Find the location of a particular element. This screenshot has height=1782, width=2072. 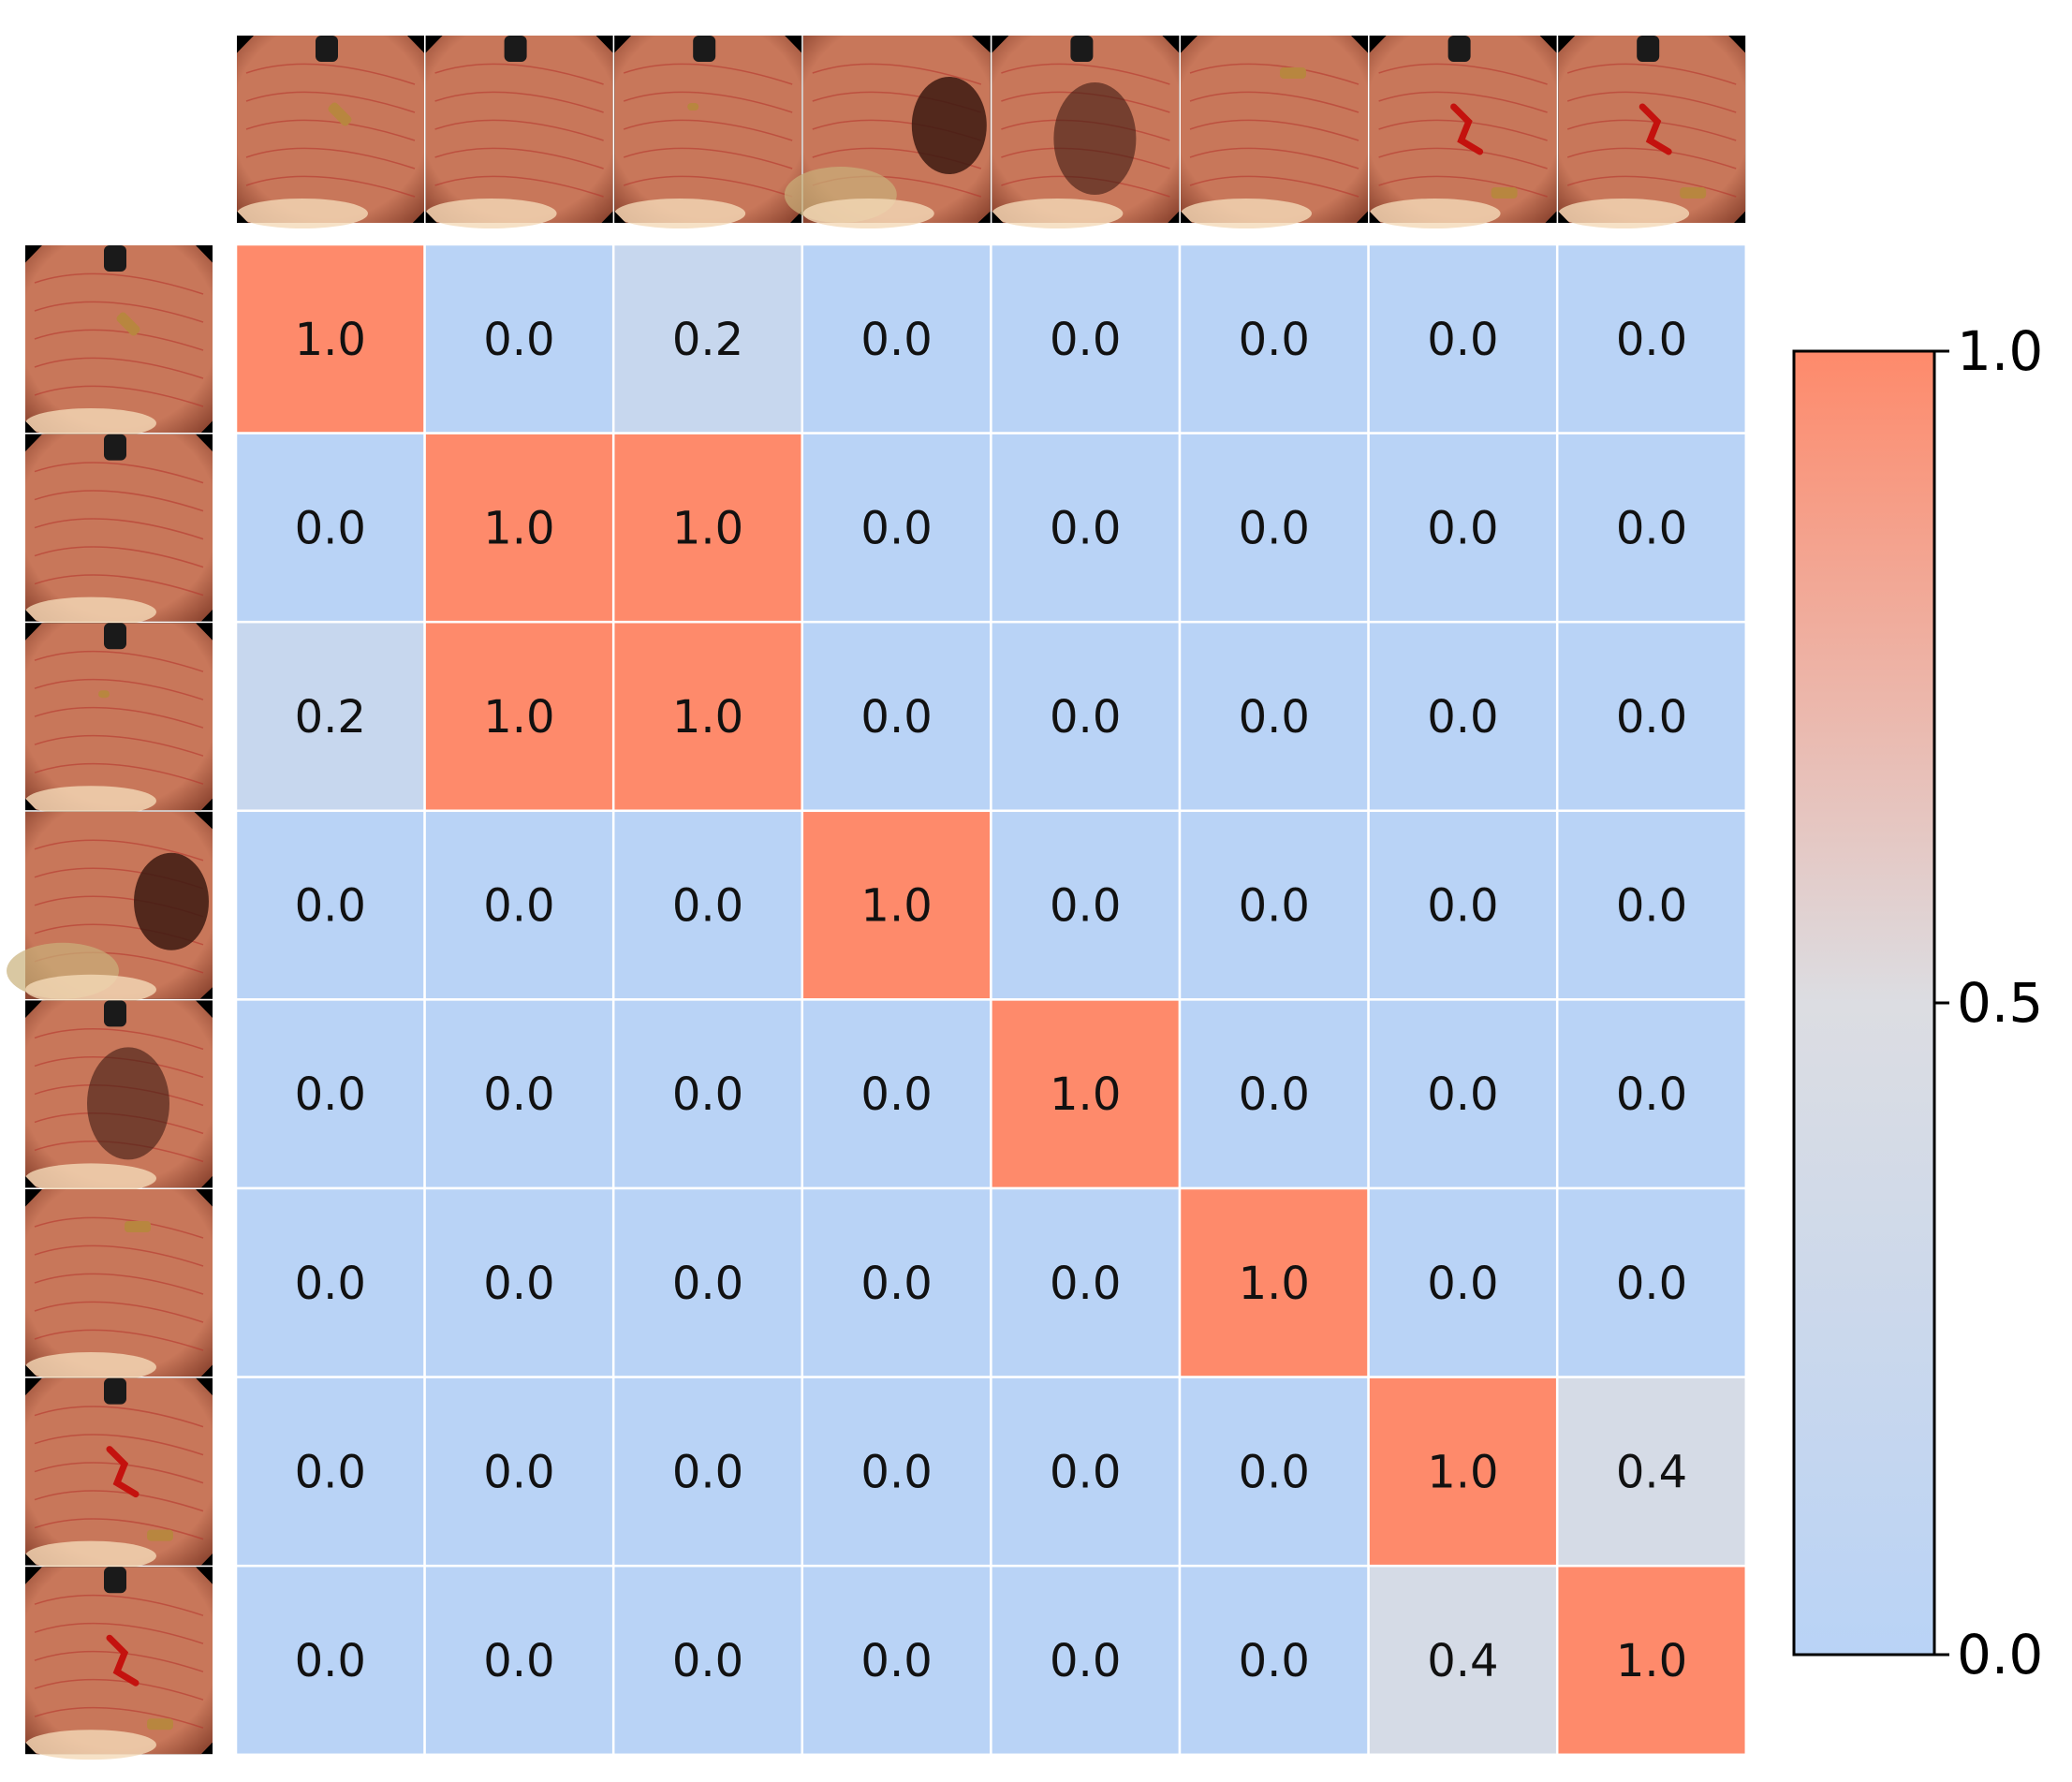

colorbar-tick-label: 1.0 is located at coordinates (2000, 351).